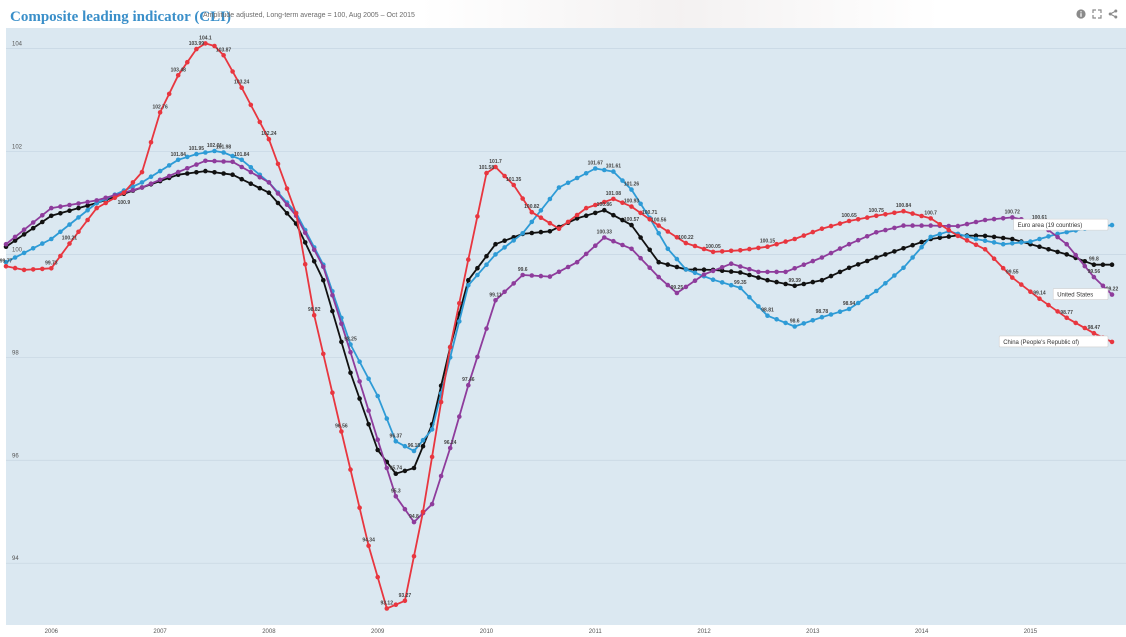  I want to click on data-label: 101.84, so click(242, 155).